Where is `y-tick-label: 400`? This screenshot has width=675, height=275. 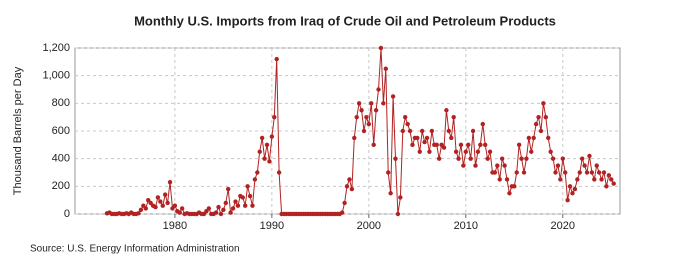
y-tick-label: 400 is located at coordinates (61, 159).